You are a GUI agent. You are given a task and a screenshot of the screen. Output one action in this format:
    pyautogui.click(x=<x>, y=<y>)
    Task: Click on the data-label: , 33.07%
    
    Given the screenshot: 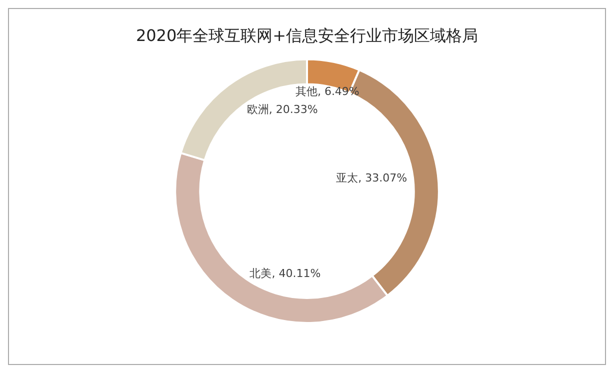 What is the action you would take?
    pyautogui.click(x=383, y=177)
    